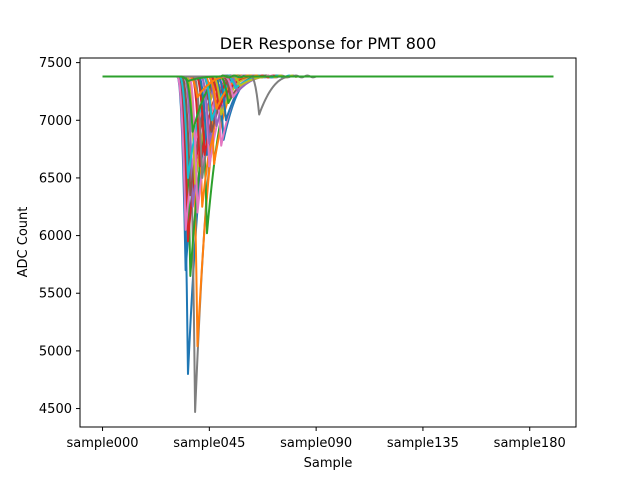  Describe the element at coordinates (55, 294) in the screenshot. I see `y-tick-label: 5500` at that location.